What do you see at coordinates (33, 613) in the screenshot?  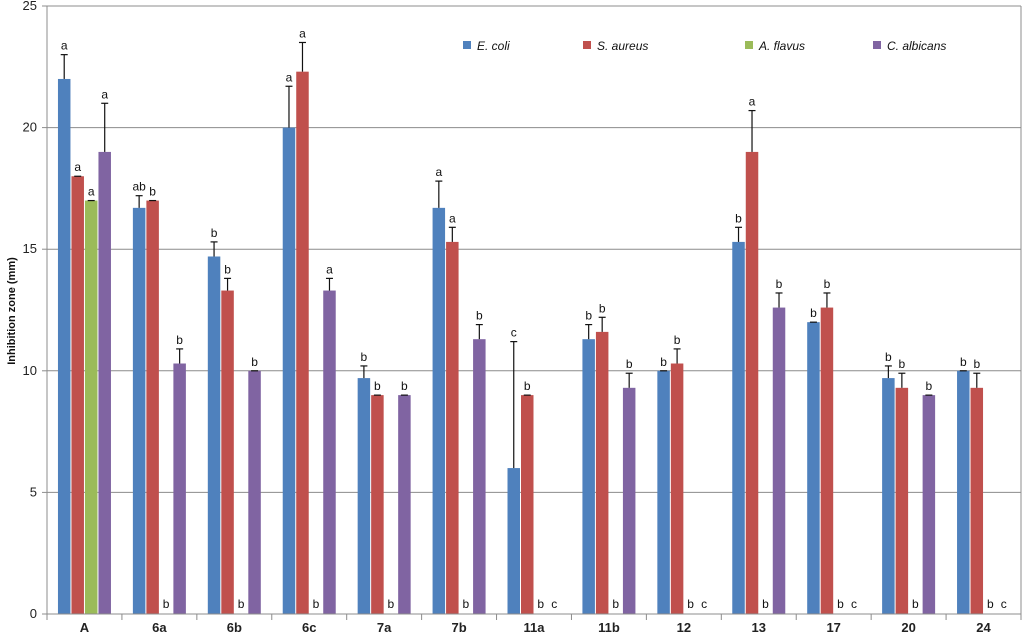 I see `y-tick-label: 0` at bounding box center [33, 613].